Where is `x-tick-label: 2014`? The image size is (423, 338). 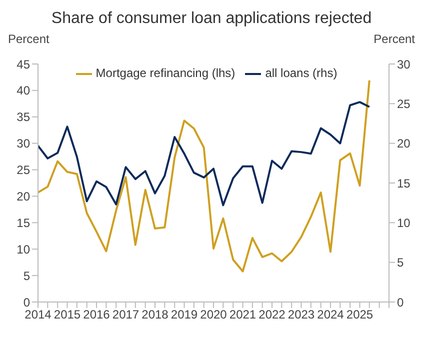
x-tick-label: 2014 is located at coordinates (38, 315).